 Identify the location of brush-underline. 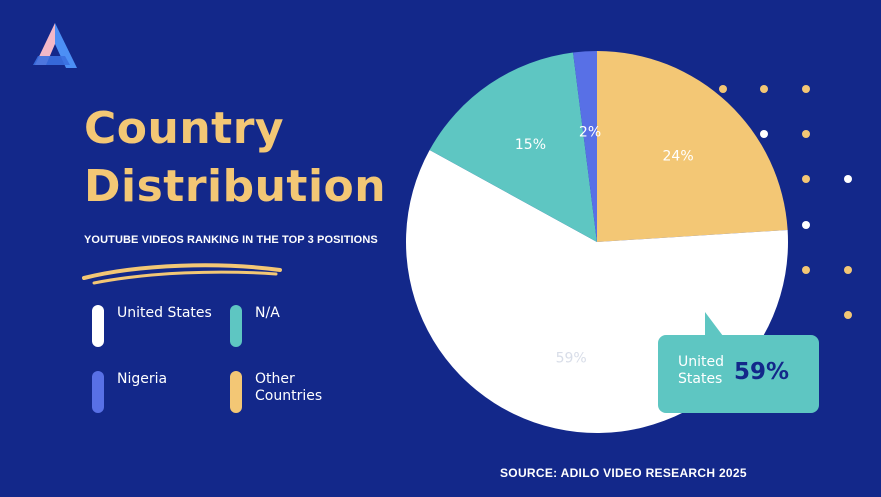
(182, 274).